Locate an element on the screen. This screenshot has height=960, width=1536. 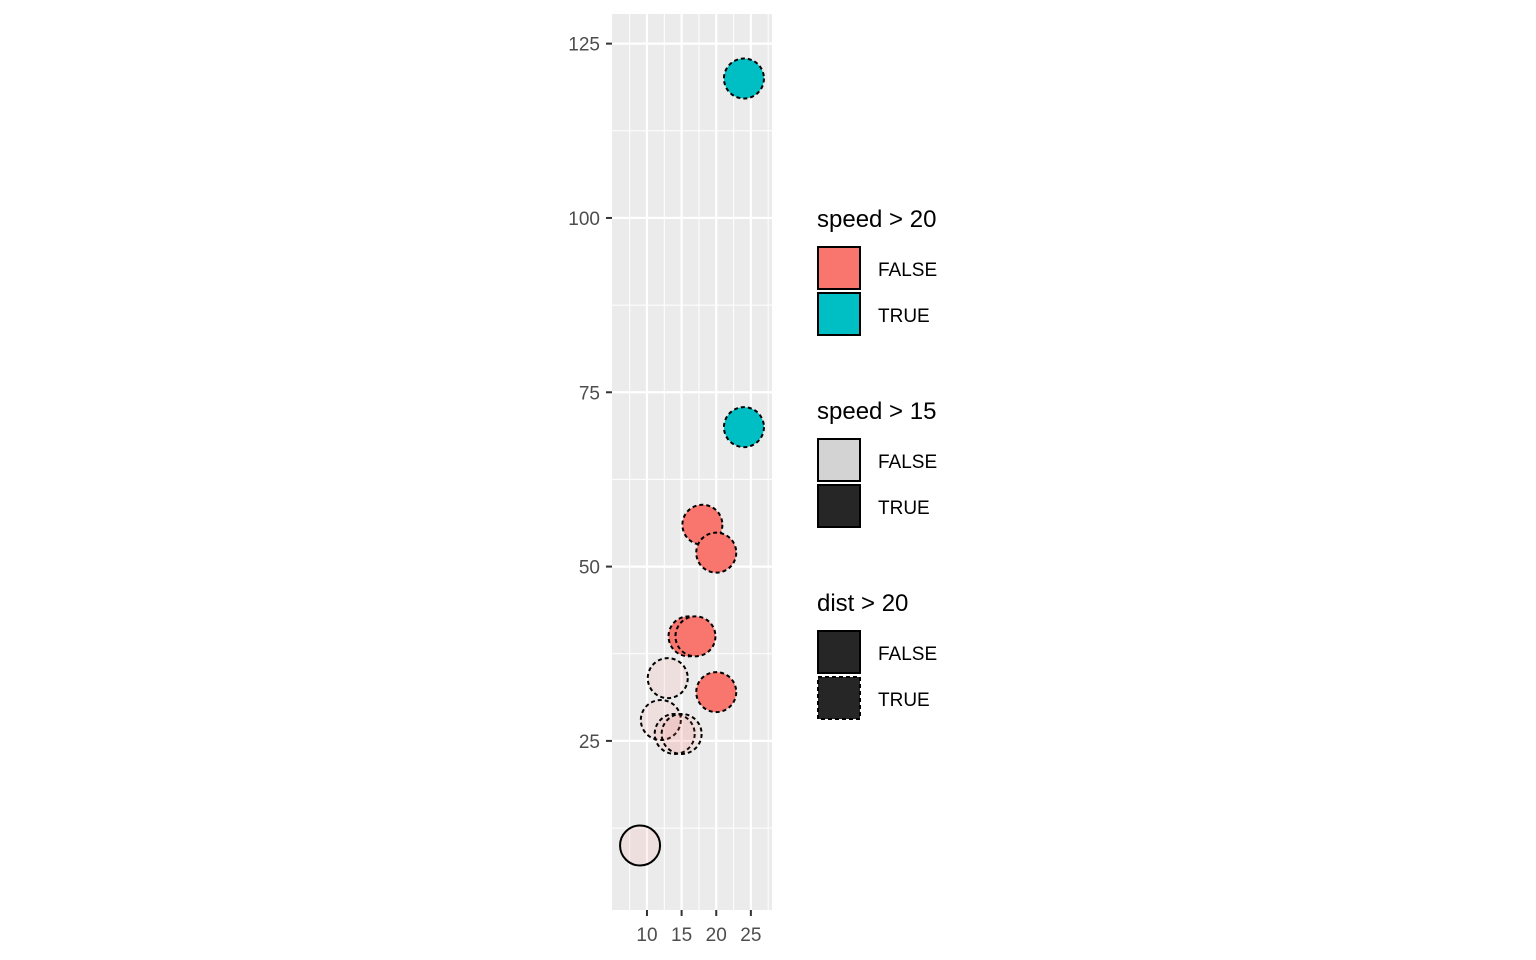
x-tick-label: 20 is located at coordinates (716, 935).